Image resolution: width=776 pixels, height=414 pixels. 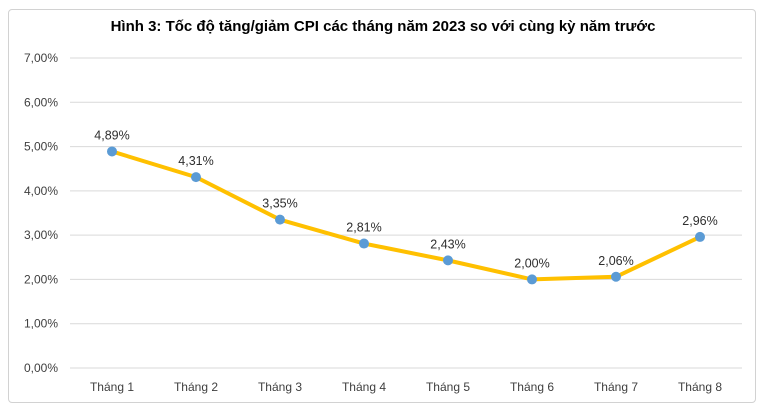 What do you see at coordinates (448, 387) in the screenshot?
I see `x-axis-tick-label: Tháng 5` at bounding box center [448, 387].